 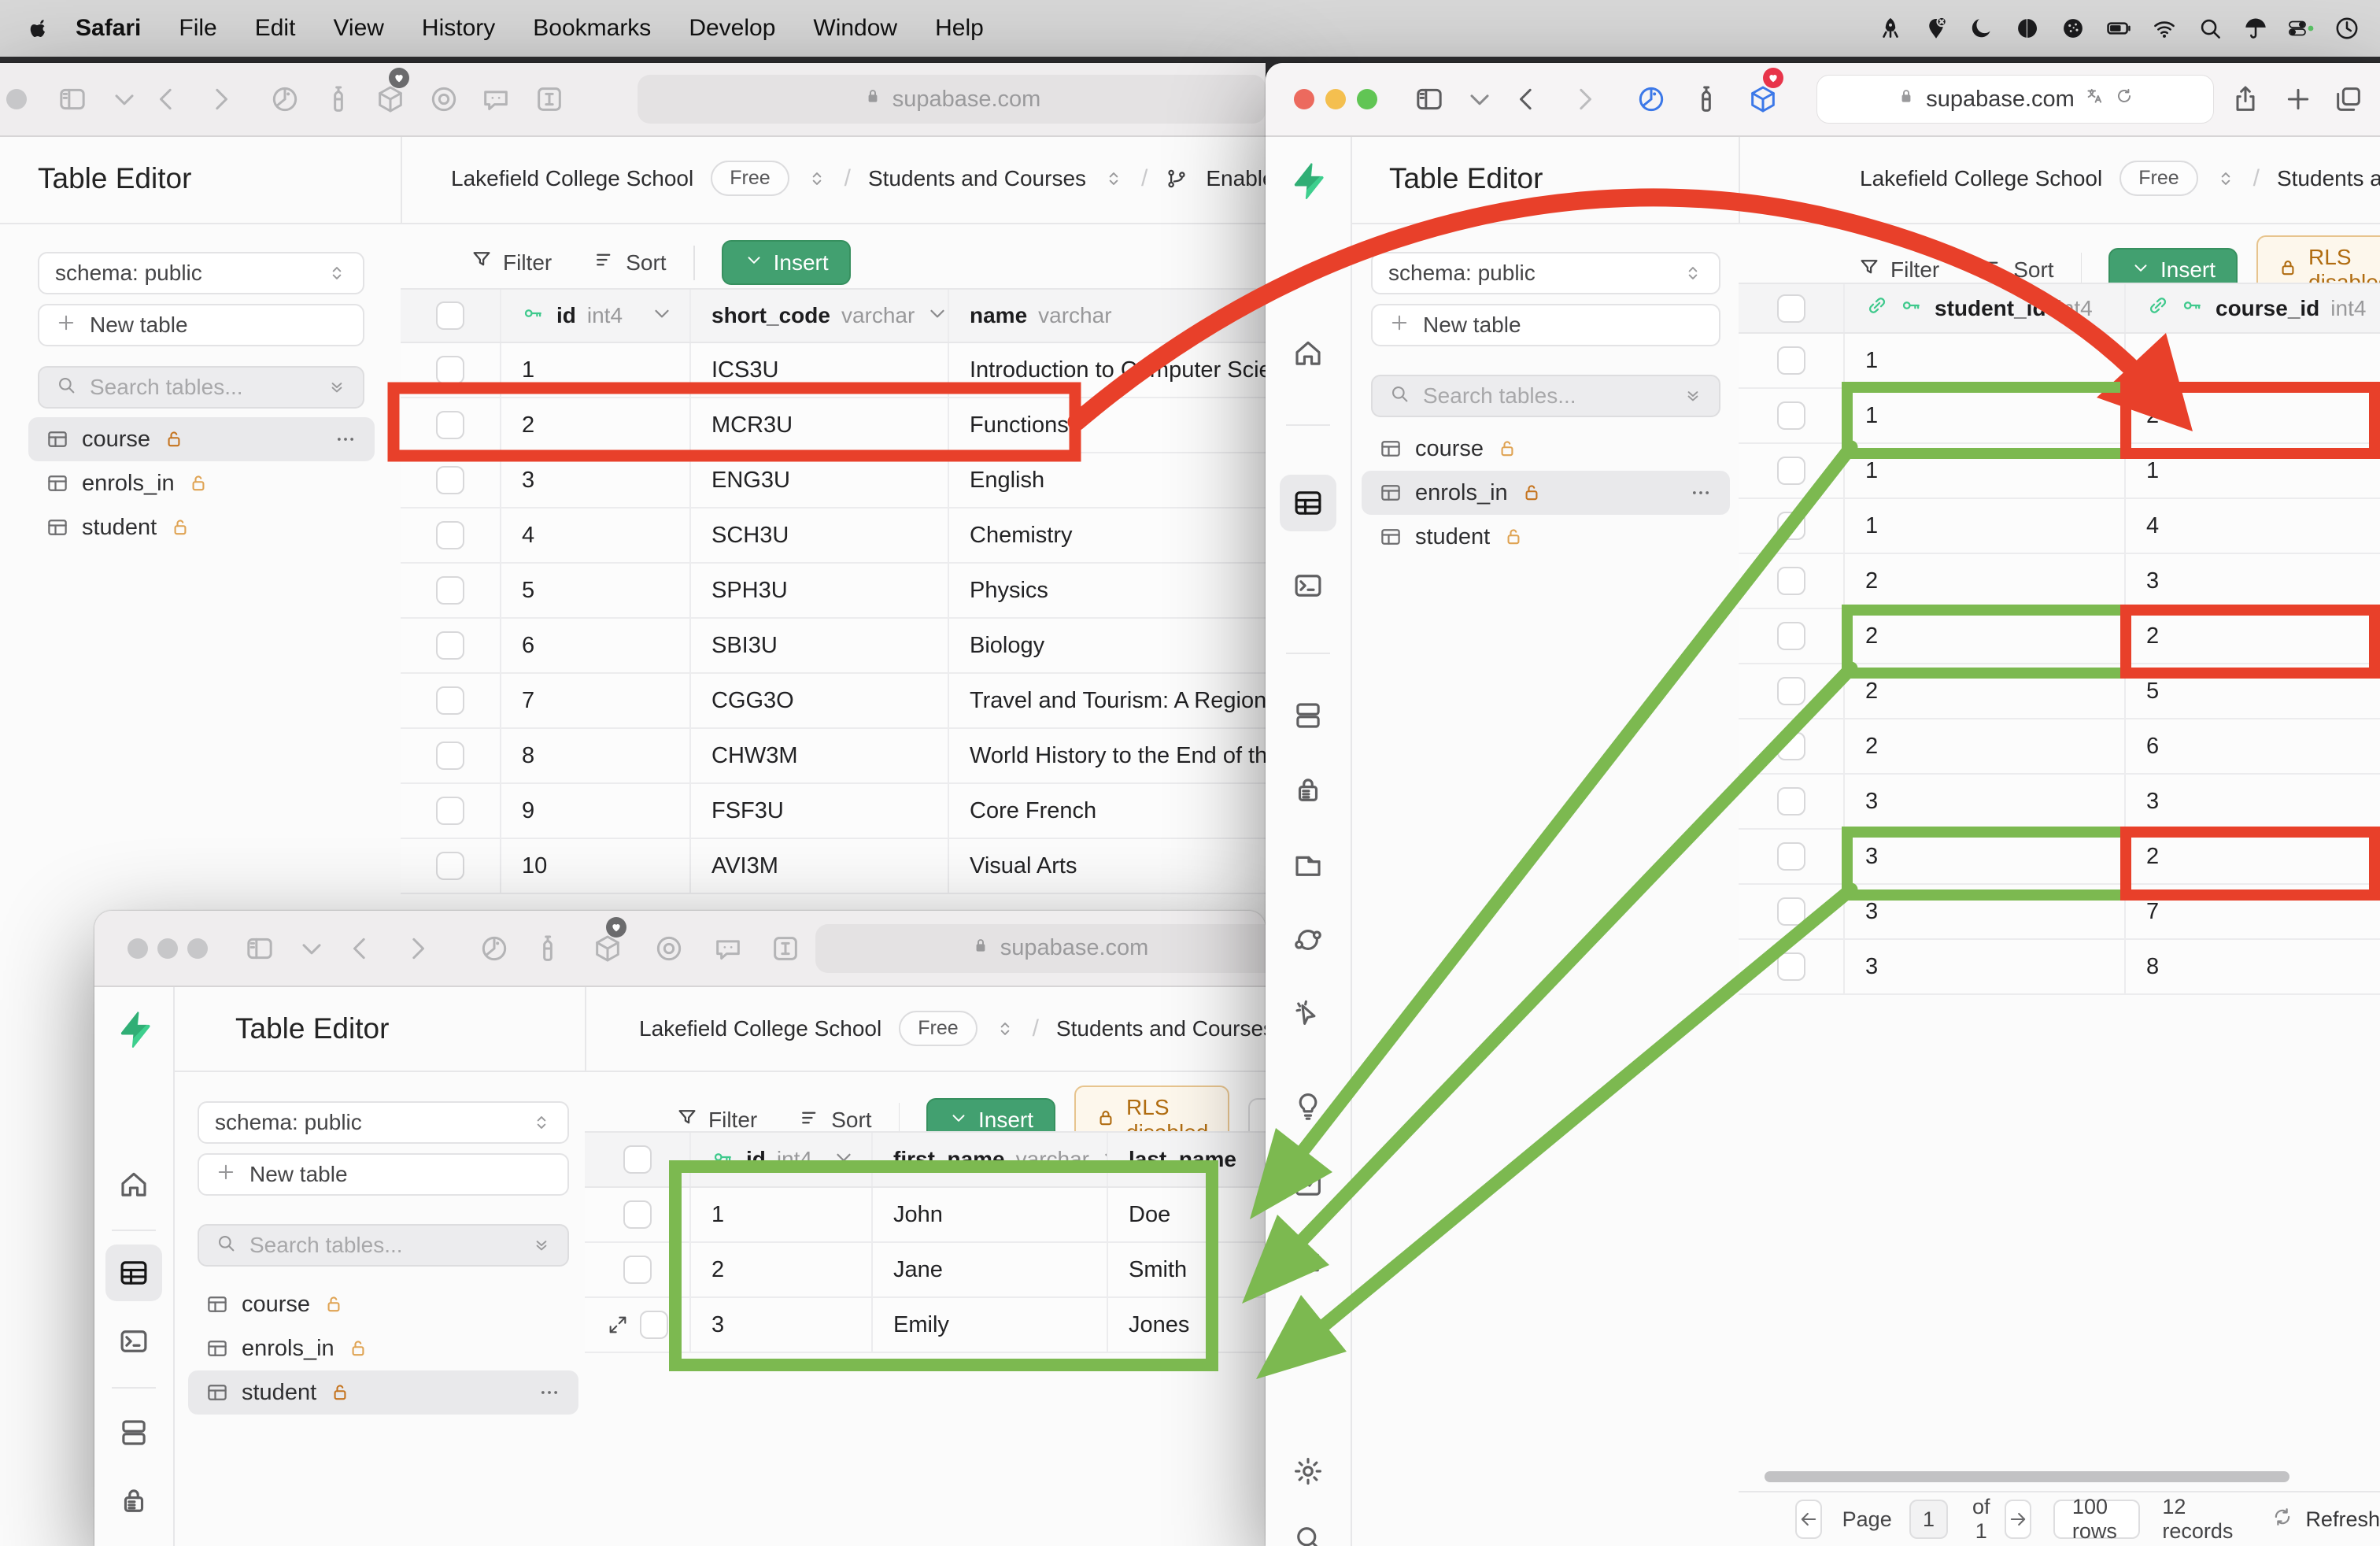 I want to click on cell: 6, so click(x=596, y=645).